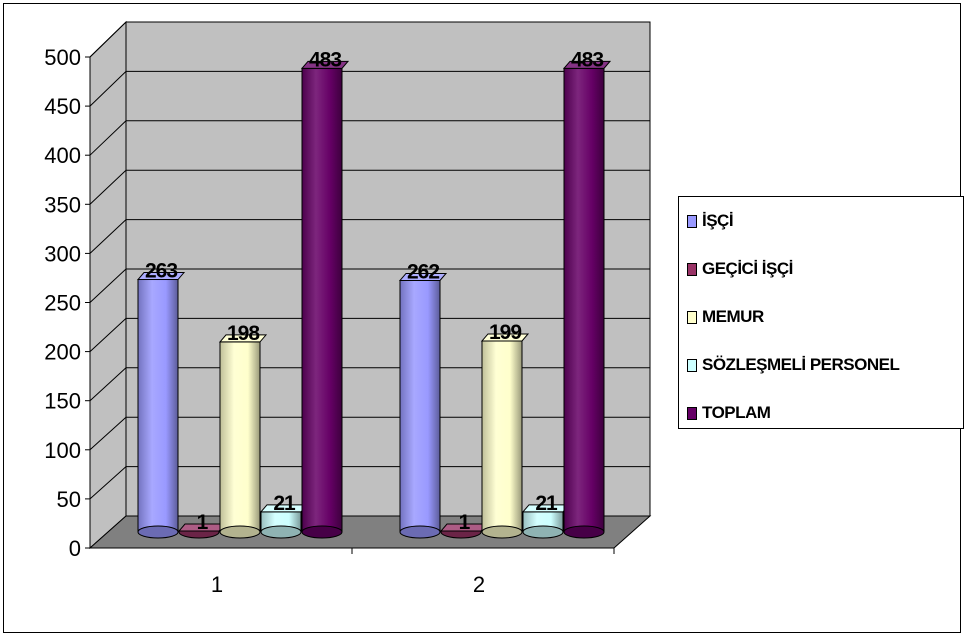 The width and height of the screenshot is (968, 639). Describe the element at coordinates (62, 57) in the screenshot. I see `y-tick-label: 500` at that location.